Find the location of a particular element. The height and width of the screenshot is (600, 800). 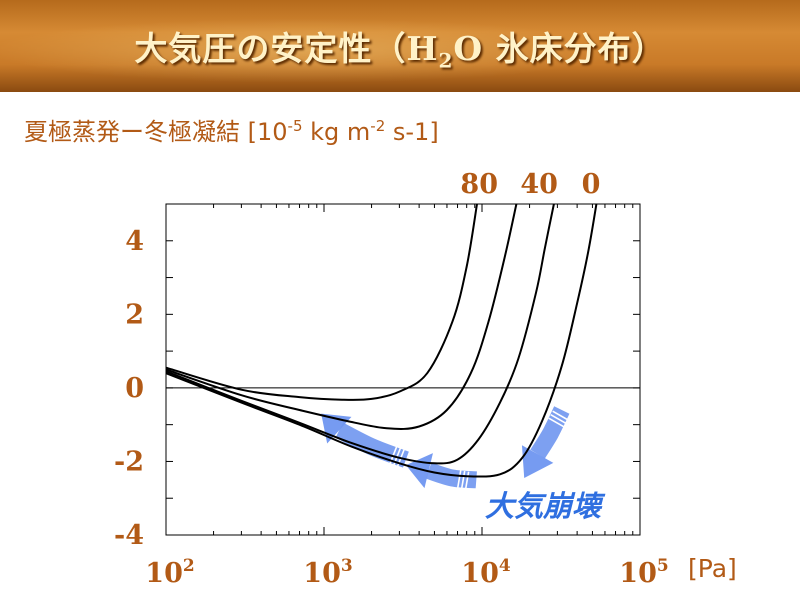

x-tick-label: 10⁵ is located at coordinates (643, 572).